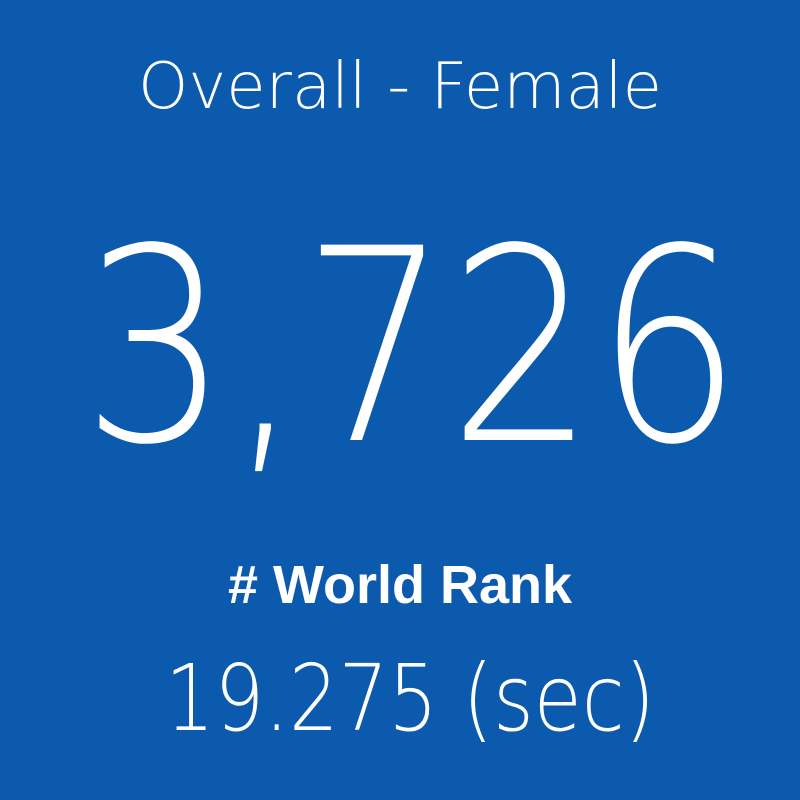 The image size is (800, 800). What do you see at coordinates (400, 87) in the screenshot?
I see `tile-title: Overall - Female` at bounding box center [400, 87].